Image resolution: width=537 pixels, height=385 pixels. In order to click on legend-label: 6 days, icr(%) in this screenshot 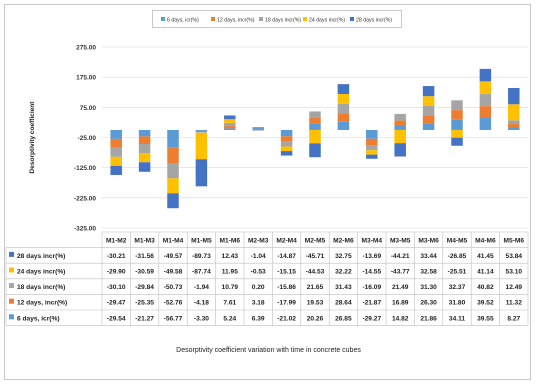, I will do `click(183, 21)`.